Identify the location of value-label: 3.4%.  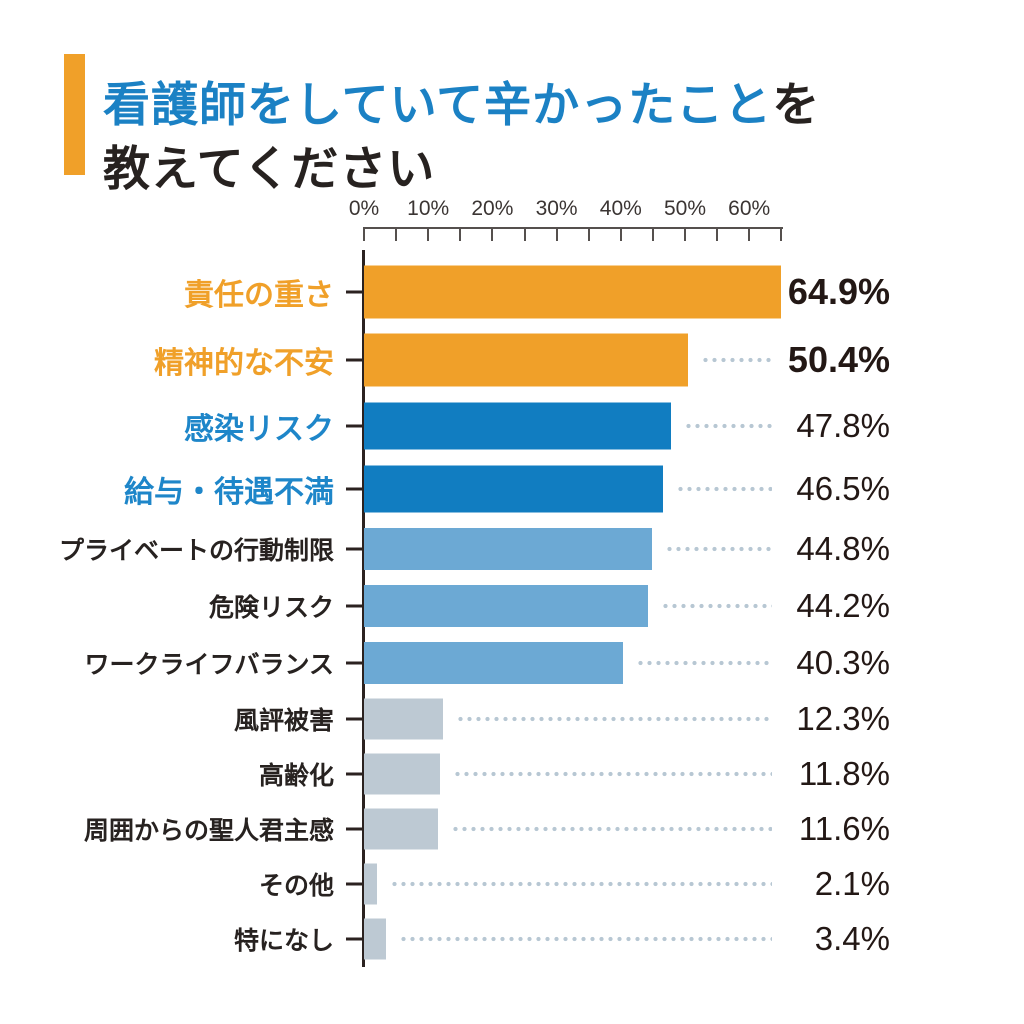
(852, 938).